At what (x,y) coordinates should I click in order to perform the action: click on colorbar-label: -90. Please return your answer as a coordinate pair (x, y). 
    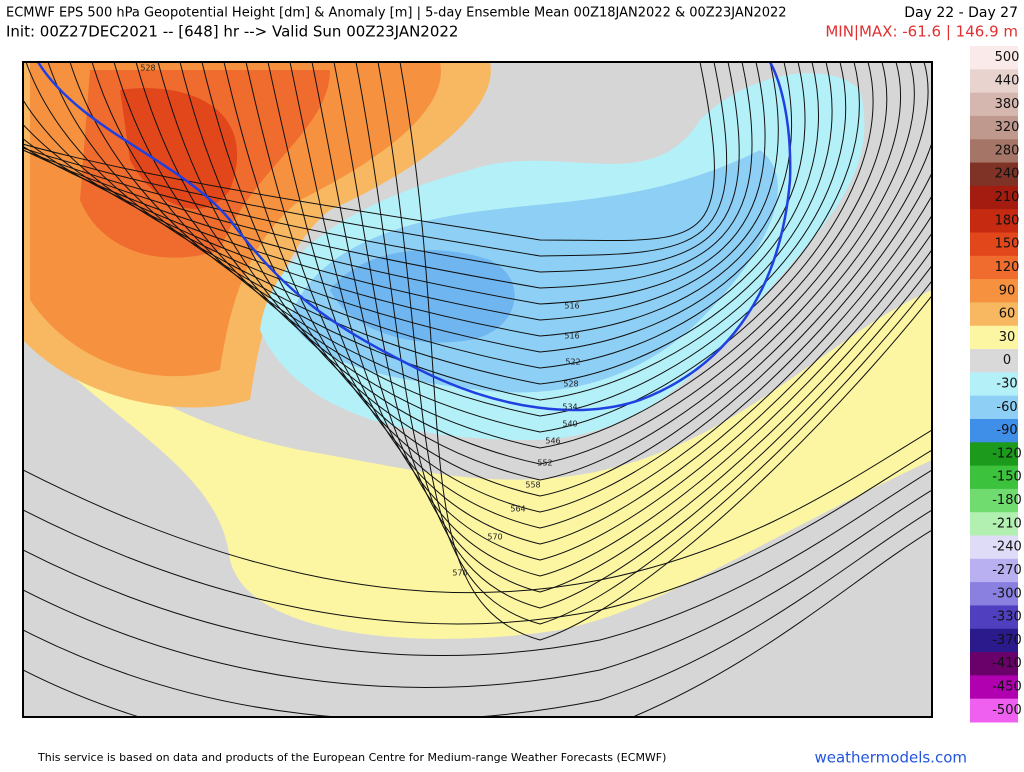
    Looking at the image, I should click on (1006, 430).